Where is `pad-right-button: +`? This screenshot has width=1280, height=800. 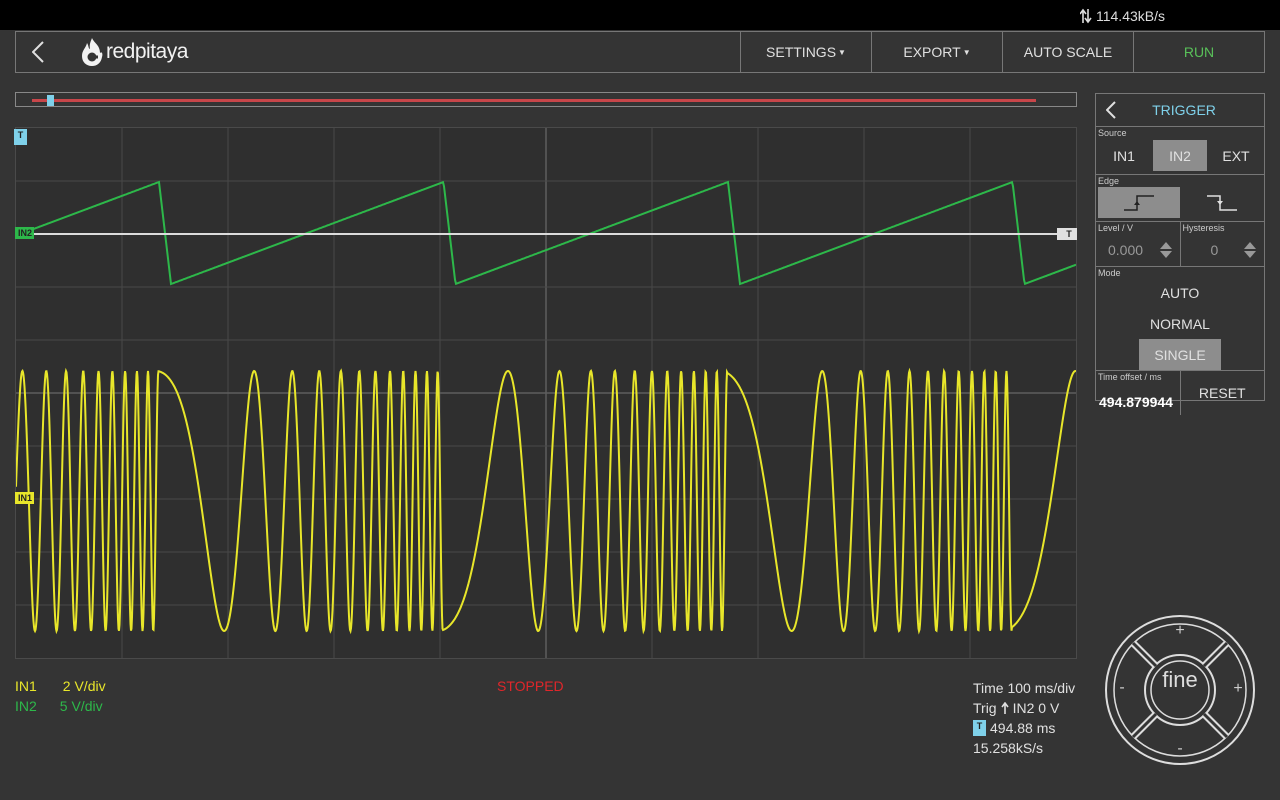 pad-right-button: + is located at coordinates (1238, 688).